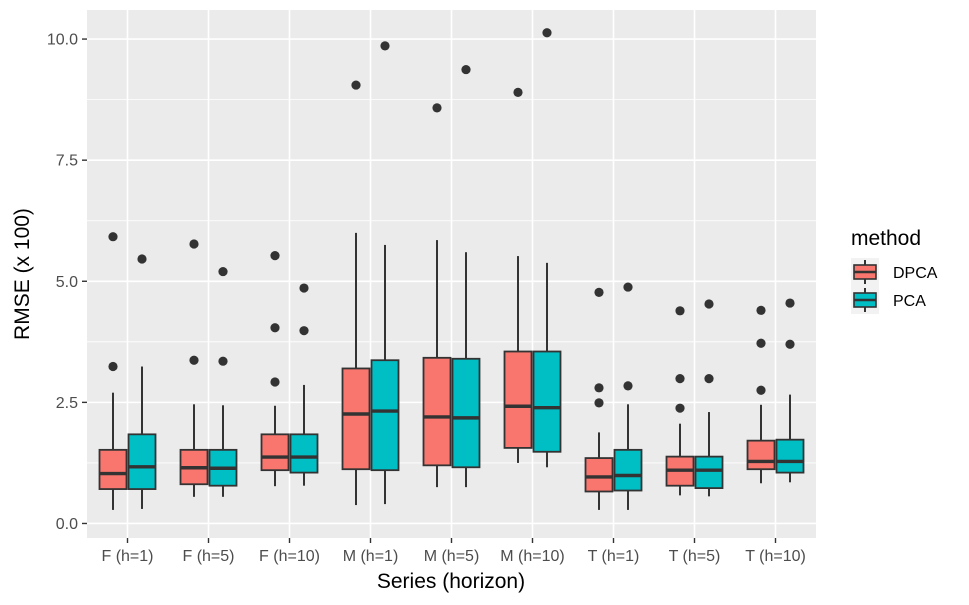 Image resolution: width=969 pixels, height=605 pixels. I want to click on x-tick-label: F (h=10), so click(289, 556).